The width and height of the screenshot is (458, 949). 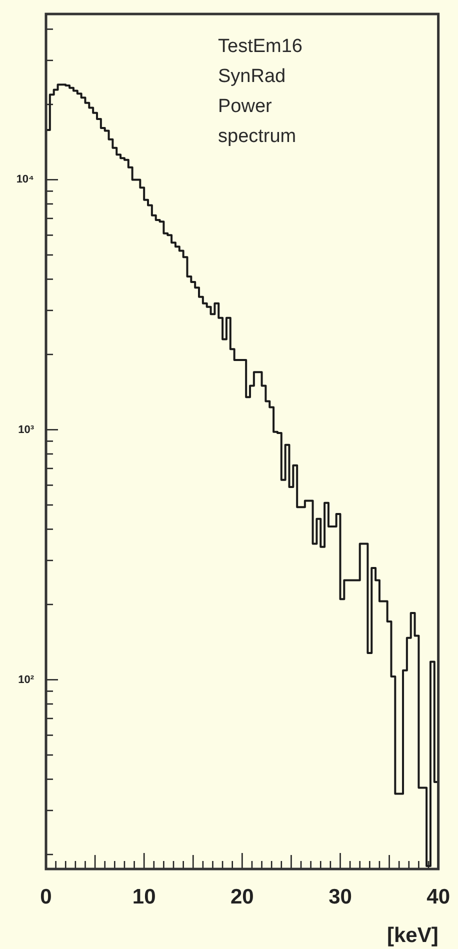 I want to click on annotation: Power spectrum, so click(x=258, y=122).